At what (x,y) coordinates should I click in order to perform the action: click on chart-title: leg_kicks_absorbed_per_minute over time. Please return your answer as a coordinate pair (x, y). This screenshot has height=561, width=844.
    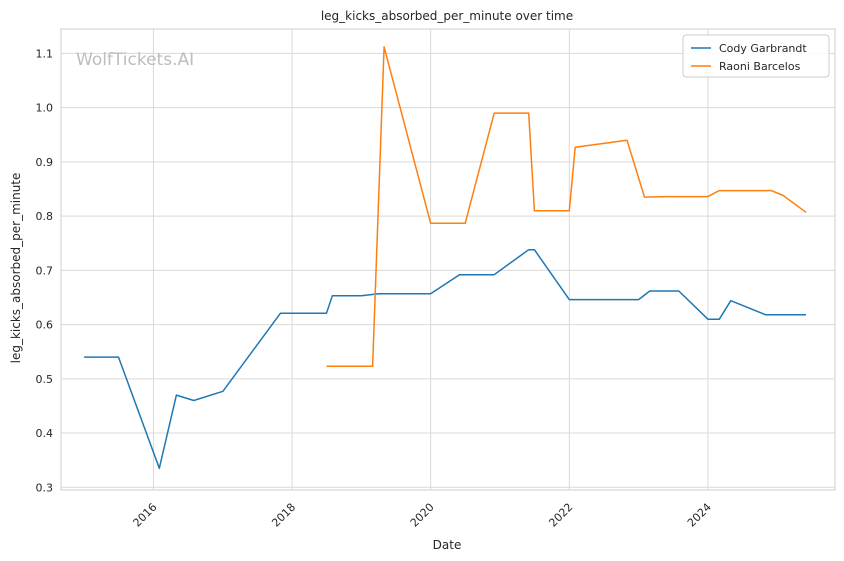
    Looking at the image, I should click on (447, 16).